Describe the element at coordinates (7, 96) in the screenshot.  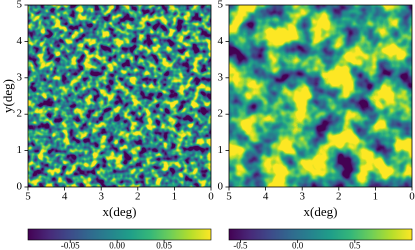
I see `y-axis-label: y(deg)` at that location.